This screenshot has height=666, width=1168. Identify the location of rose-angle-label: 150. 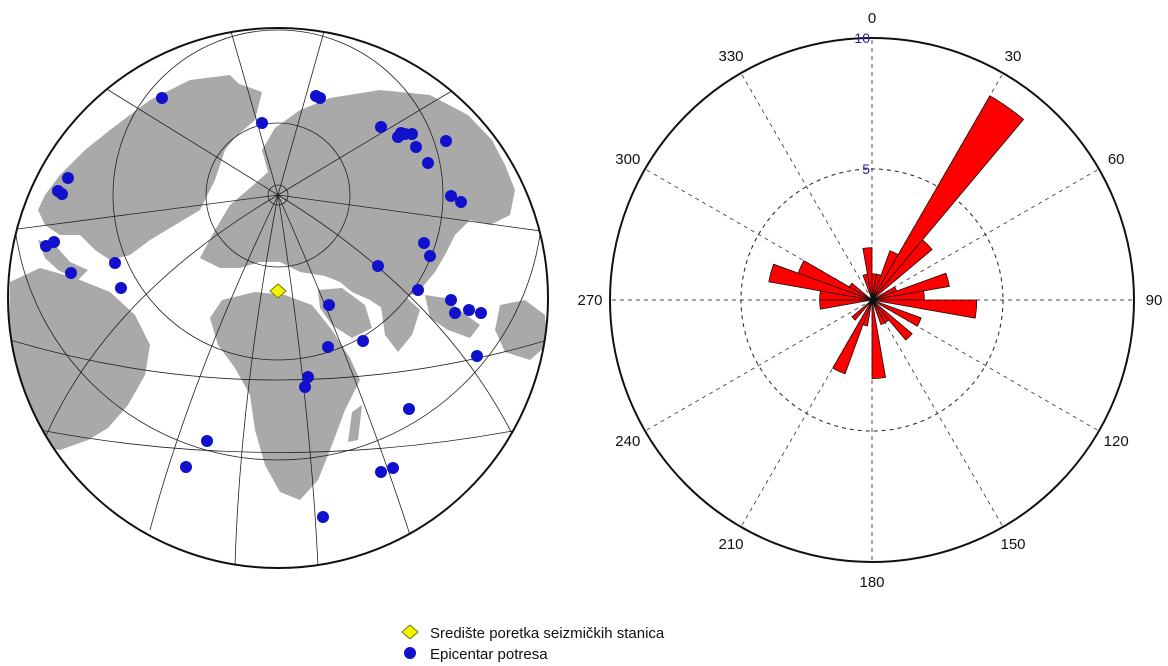
(1012, 544).